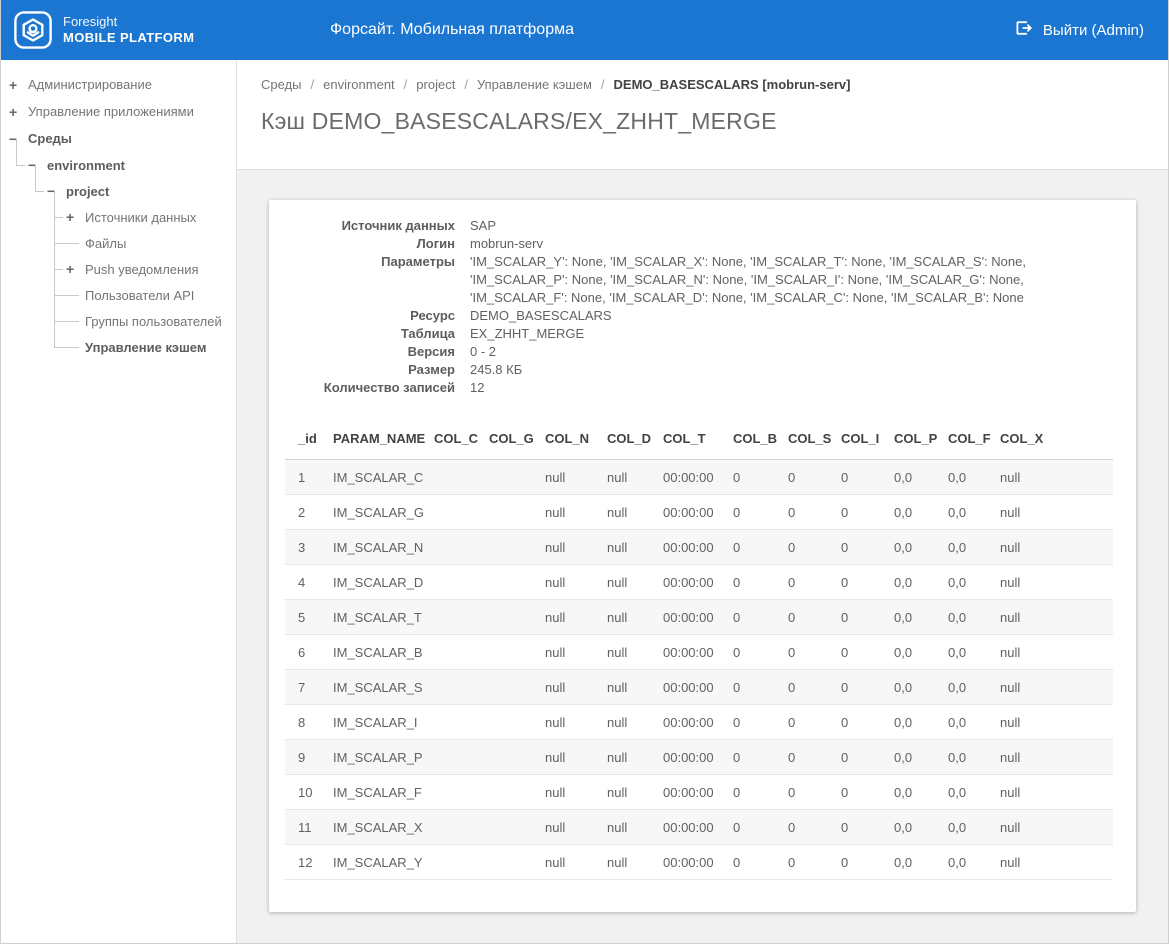 The width and height of the screenshot is (1169, 944). What do you see at coordinates (359, 84) in the screenshot?
I see `breadcrumb-item-environment: environment` at bounding box center [359, 84].